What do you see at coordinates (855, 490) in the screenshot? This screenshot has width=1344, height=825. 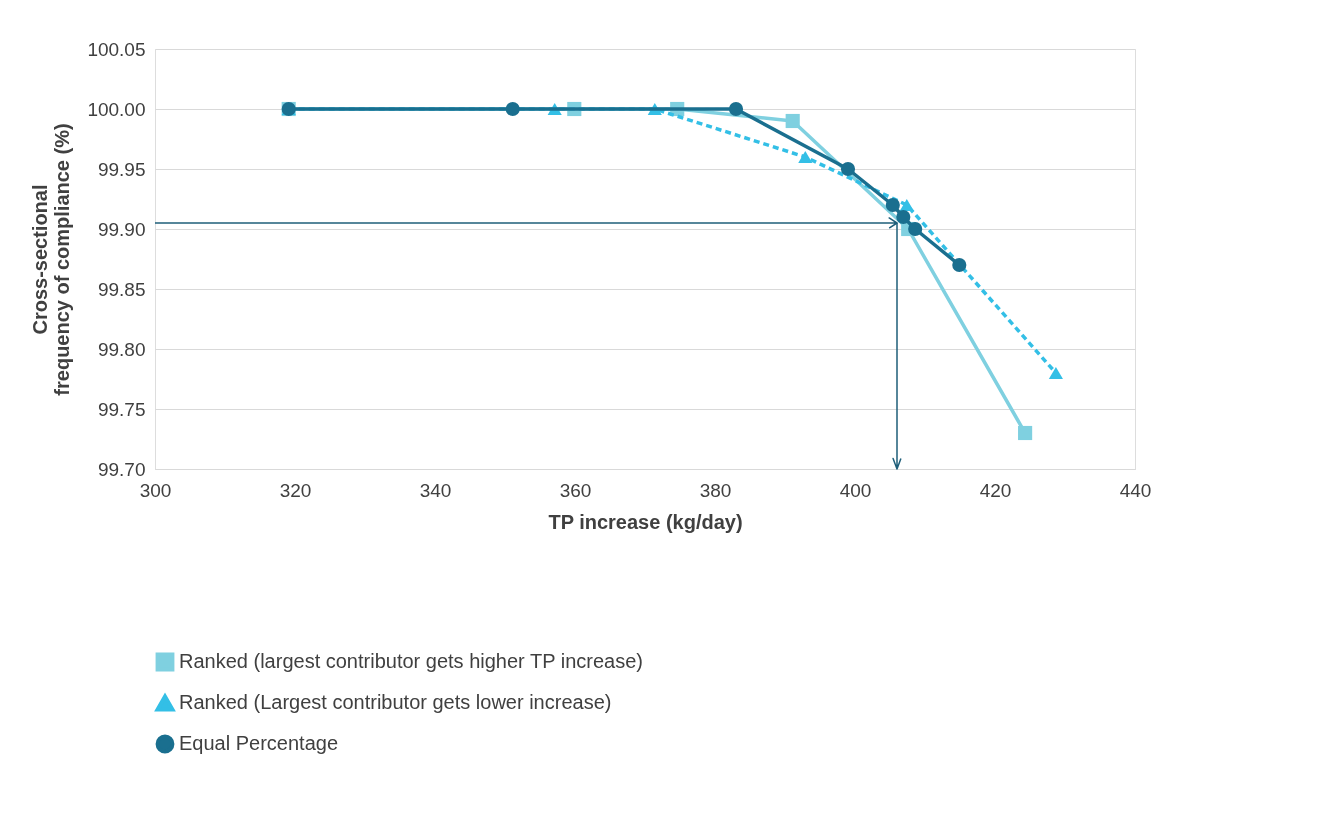 I see `x-tick-label: 400` at bounding box center [855, 490].